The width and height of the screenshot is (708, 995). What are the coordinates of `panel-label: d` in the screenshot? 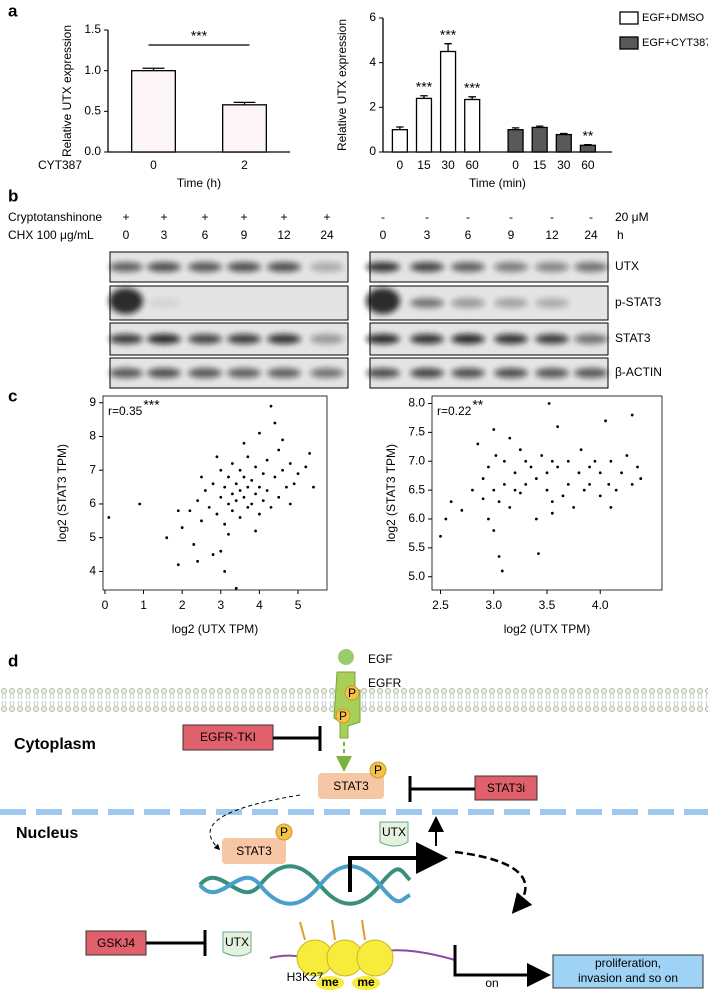 It's located at (13, 660).